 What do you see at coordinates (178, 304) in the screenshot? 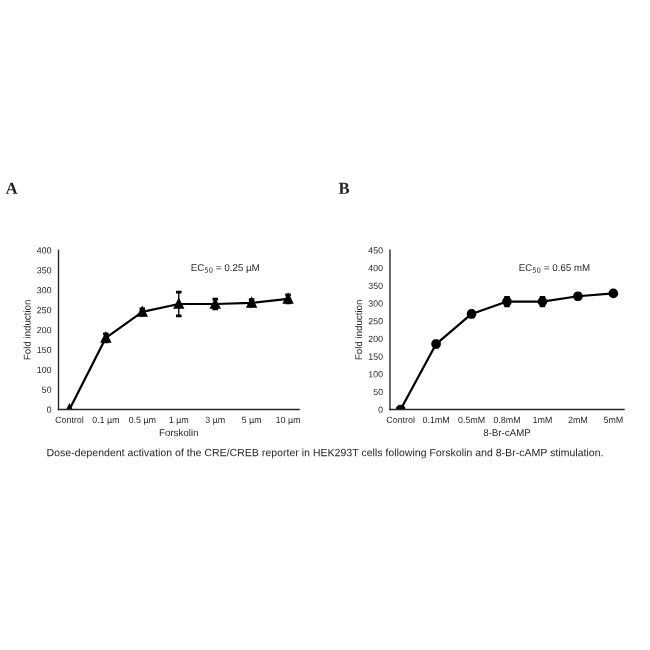
I see `point` at bounding box center [178, 304].